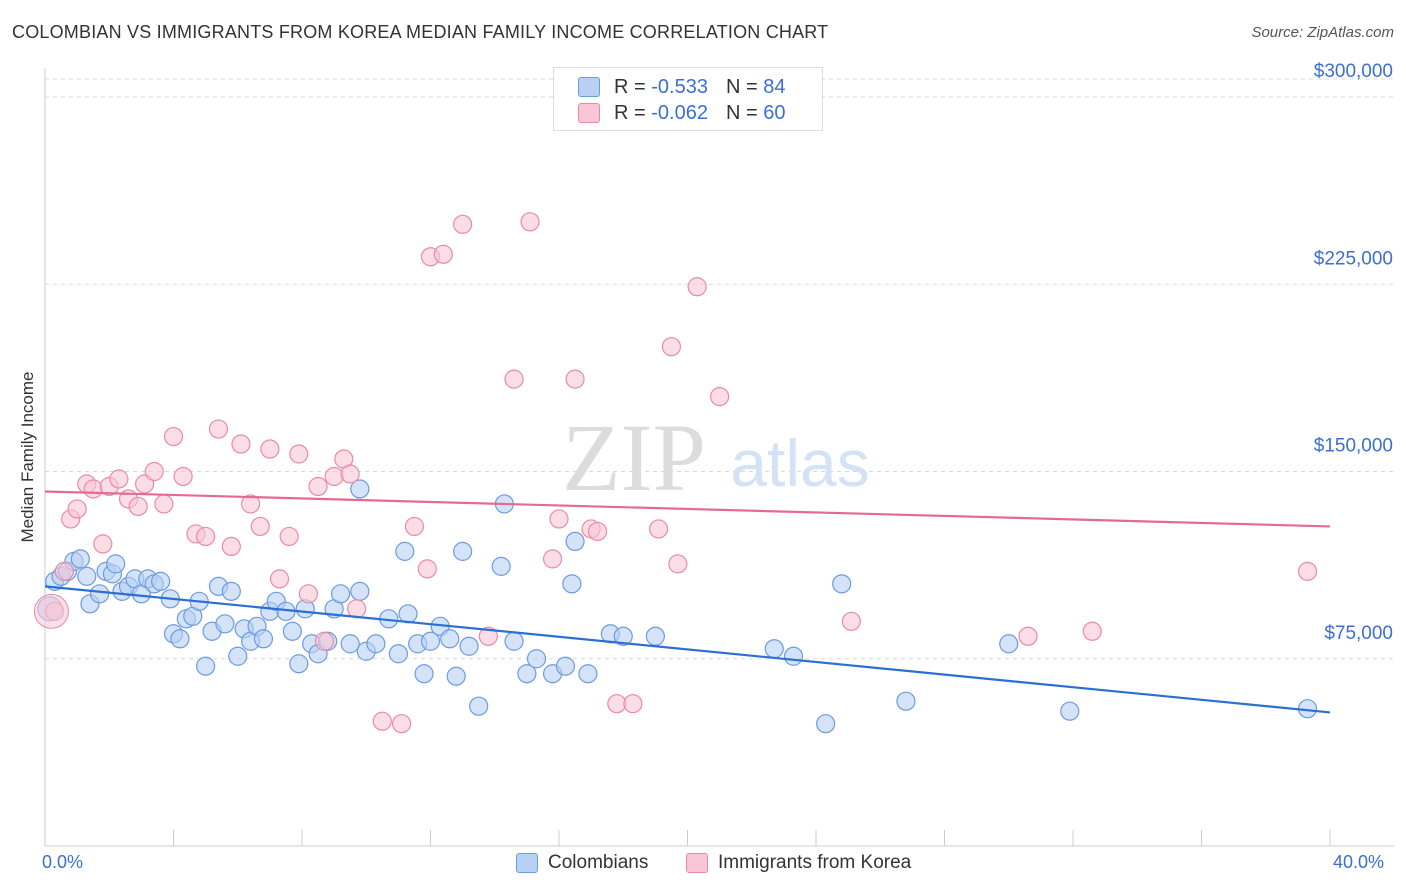 This screenshot has height=892, width=1406. Describe the element at coordinates (589, 87) in the screenshot. I see `legend-swatch-colombians` at that location.